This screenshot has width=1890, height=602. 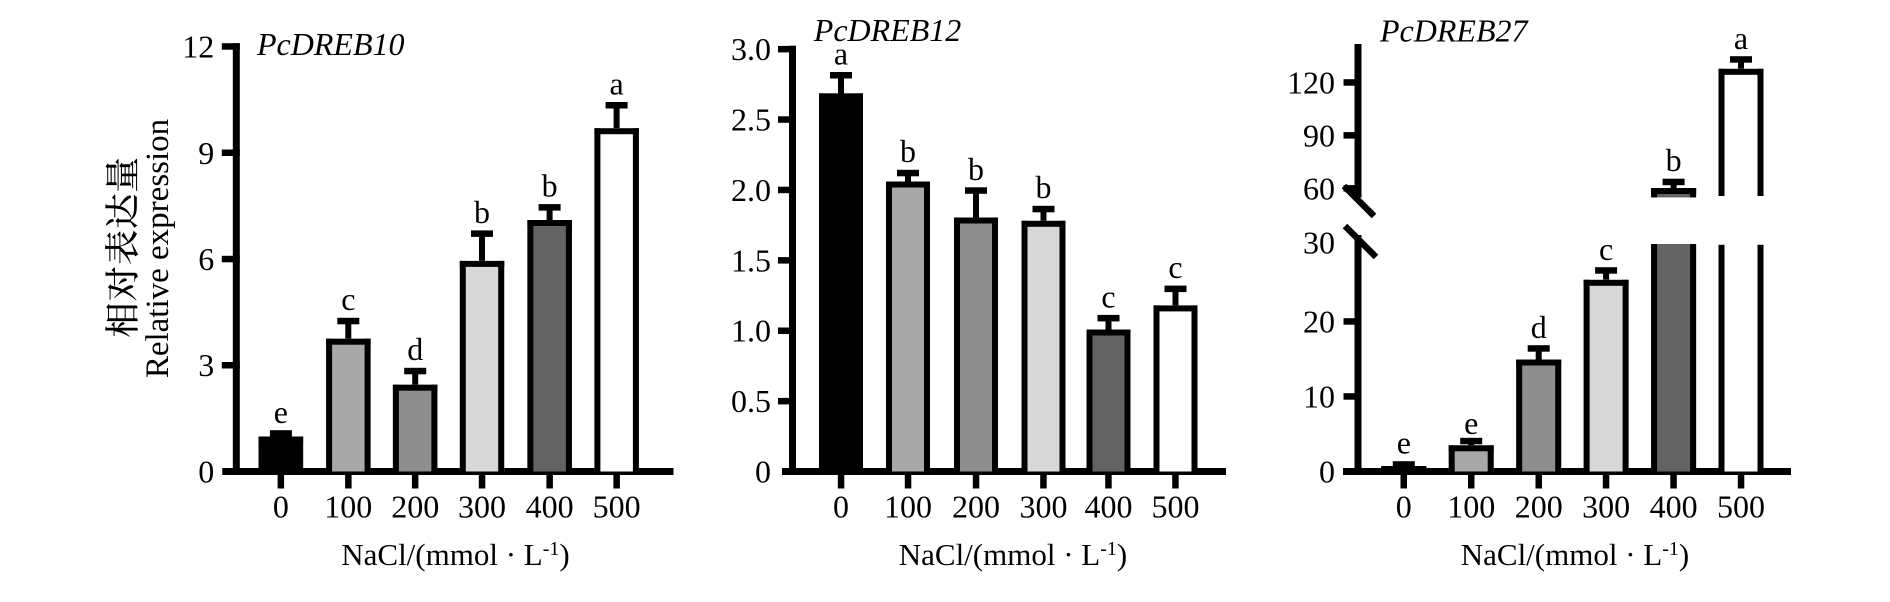 What do you see at coordinates (1319, 188) in the screenshot?
I see `svg-text: 60` at bounding box center [1319, 188].